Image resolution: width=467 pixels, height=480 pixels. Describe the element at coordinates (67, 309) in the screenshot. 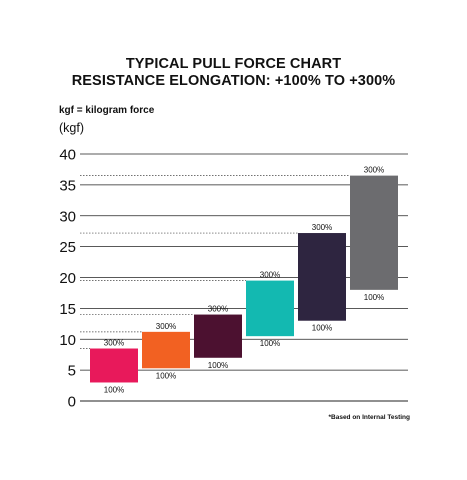

I see `y-tick-label: 15` at that location.